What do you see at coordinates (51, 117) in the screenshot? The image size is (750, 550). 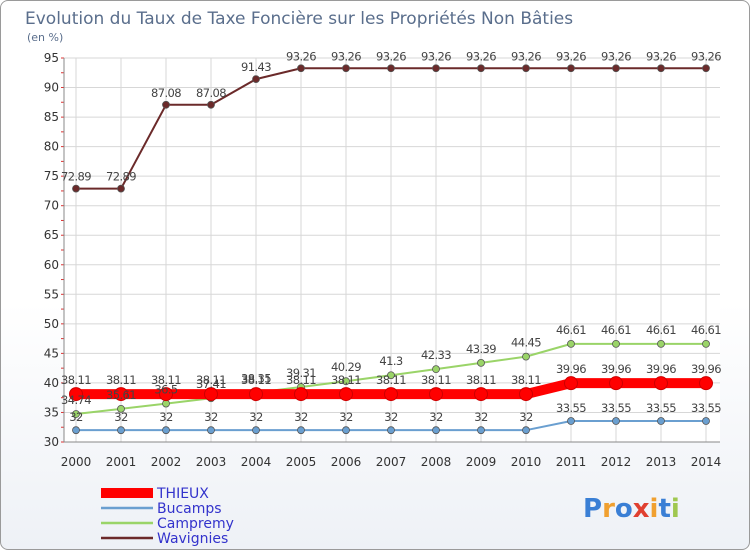 I see `y-tick-label: 85` at bounding box center [51, 117].